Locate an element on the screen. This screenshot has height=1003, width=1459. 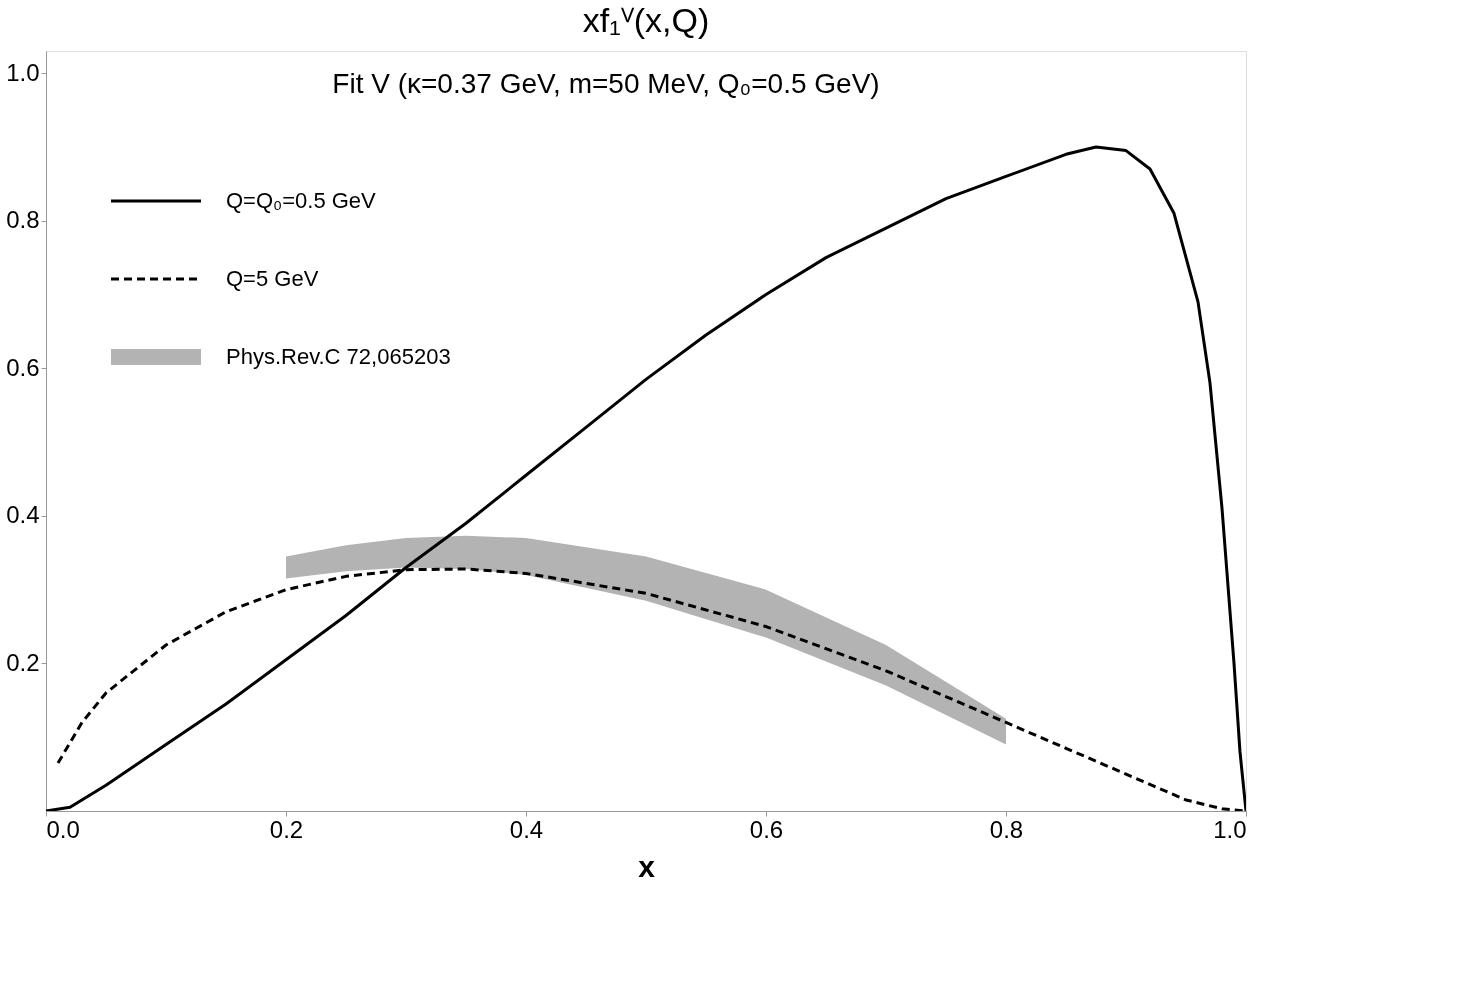
y-tick-label: 0.4 is located at coordinates (23, 515).